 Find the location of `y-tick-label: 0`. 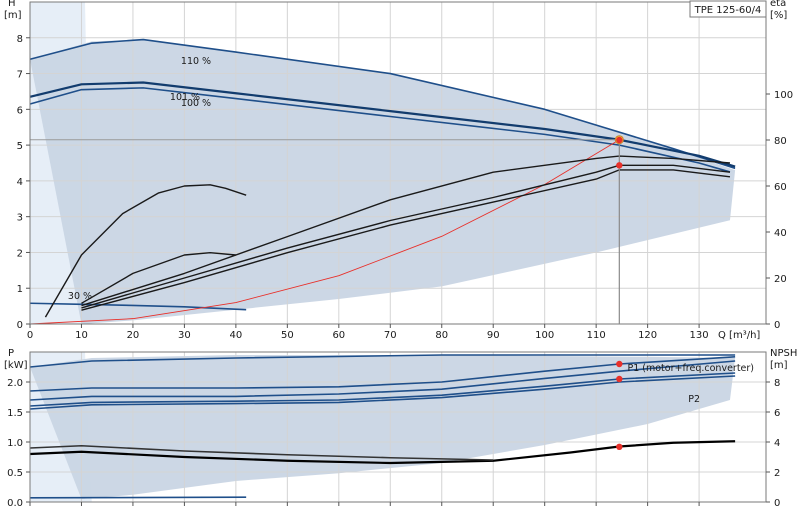

y-tick-label: 0 is located at coordinates (20, 325).